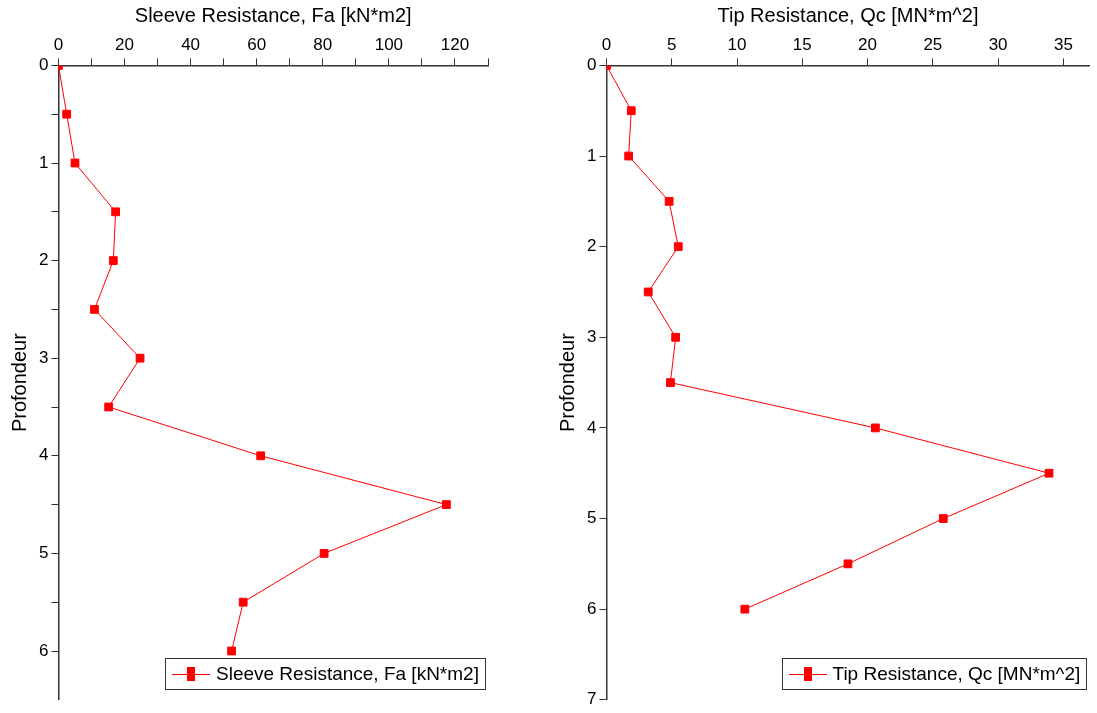 This screenshot has width=1097, height=713. Describe the element at coordinates (273, 14) in the screenshot. I see `x-axis-title: Sleeve Resistance, Fa [kN*m2]` at that location.